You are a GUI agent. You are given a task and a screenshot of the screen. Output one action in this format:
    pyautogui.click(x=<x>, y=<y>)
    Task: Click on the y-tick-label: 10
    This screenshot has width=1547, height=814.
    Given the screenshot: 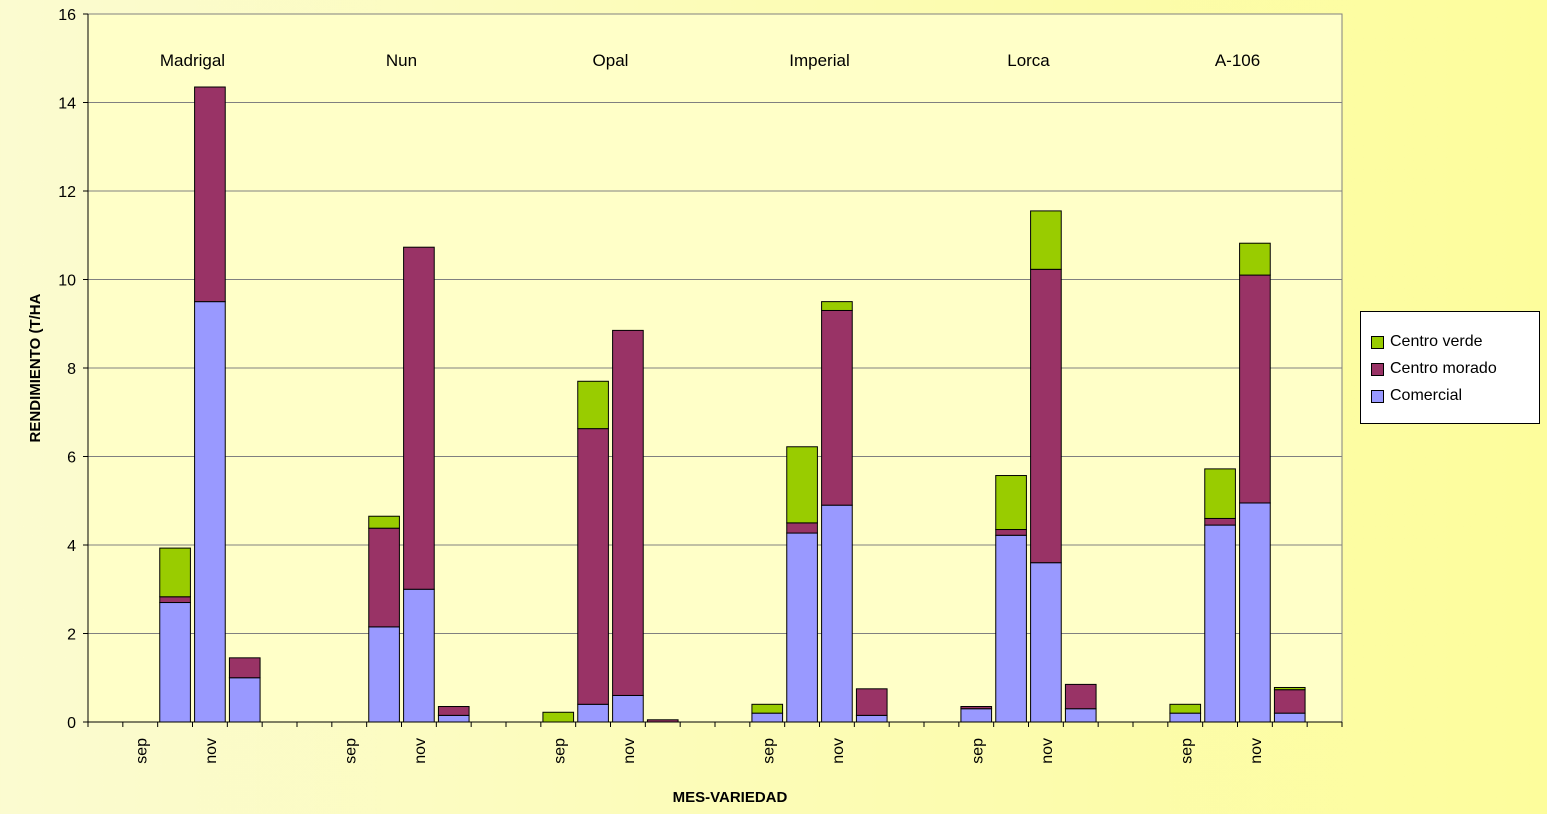 What is the action you would take?
    pyautogui.click(x=67, y=281)
    